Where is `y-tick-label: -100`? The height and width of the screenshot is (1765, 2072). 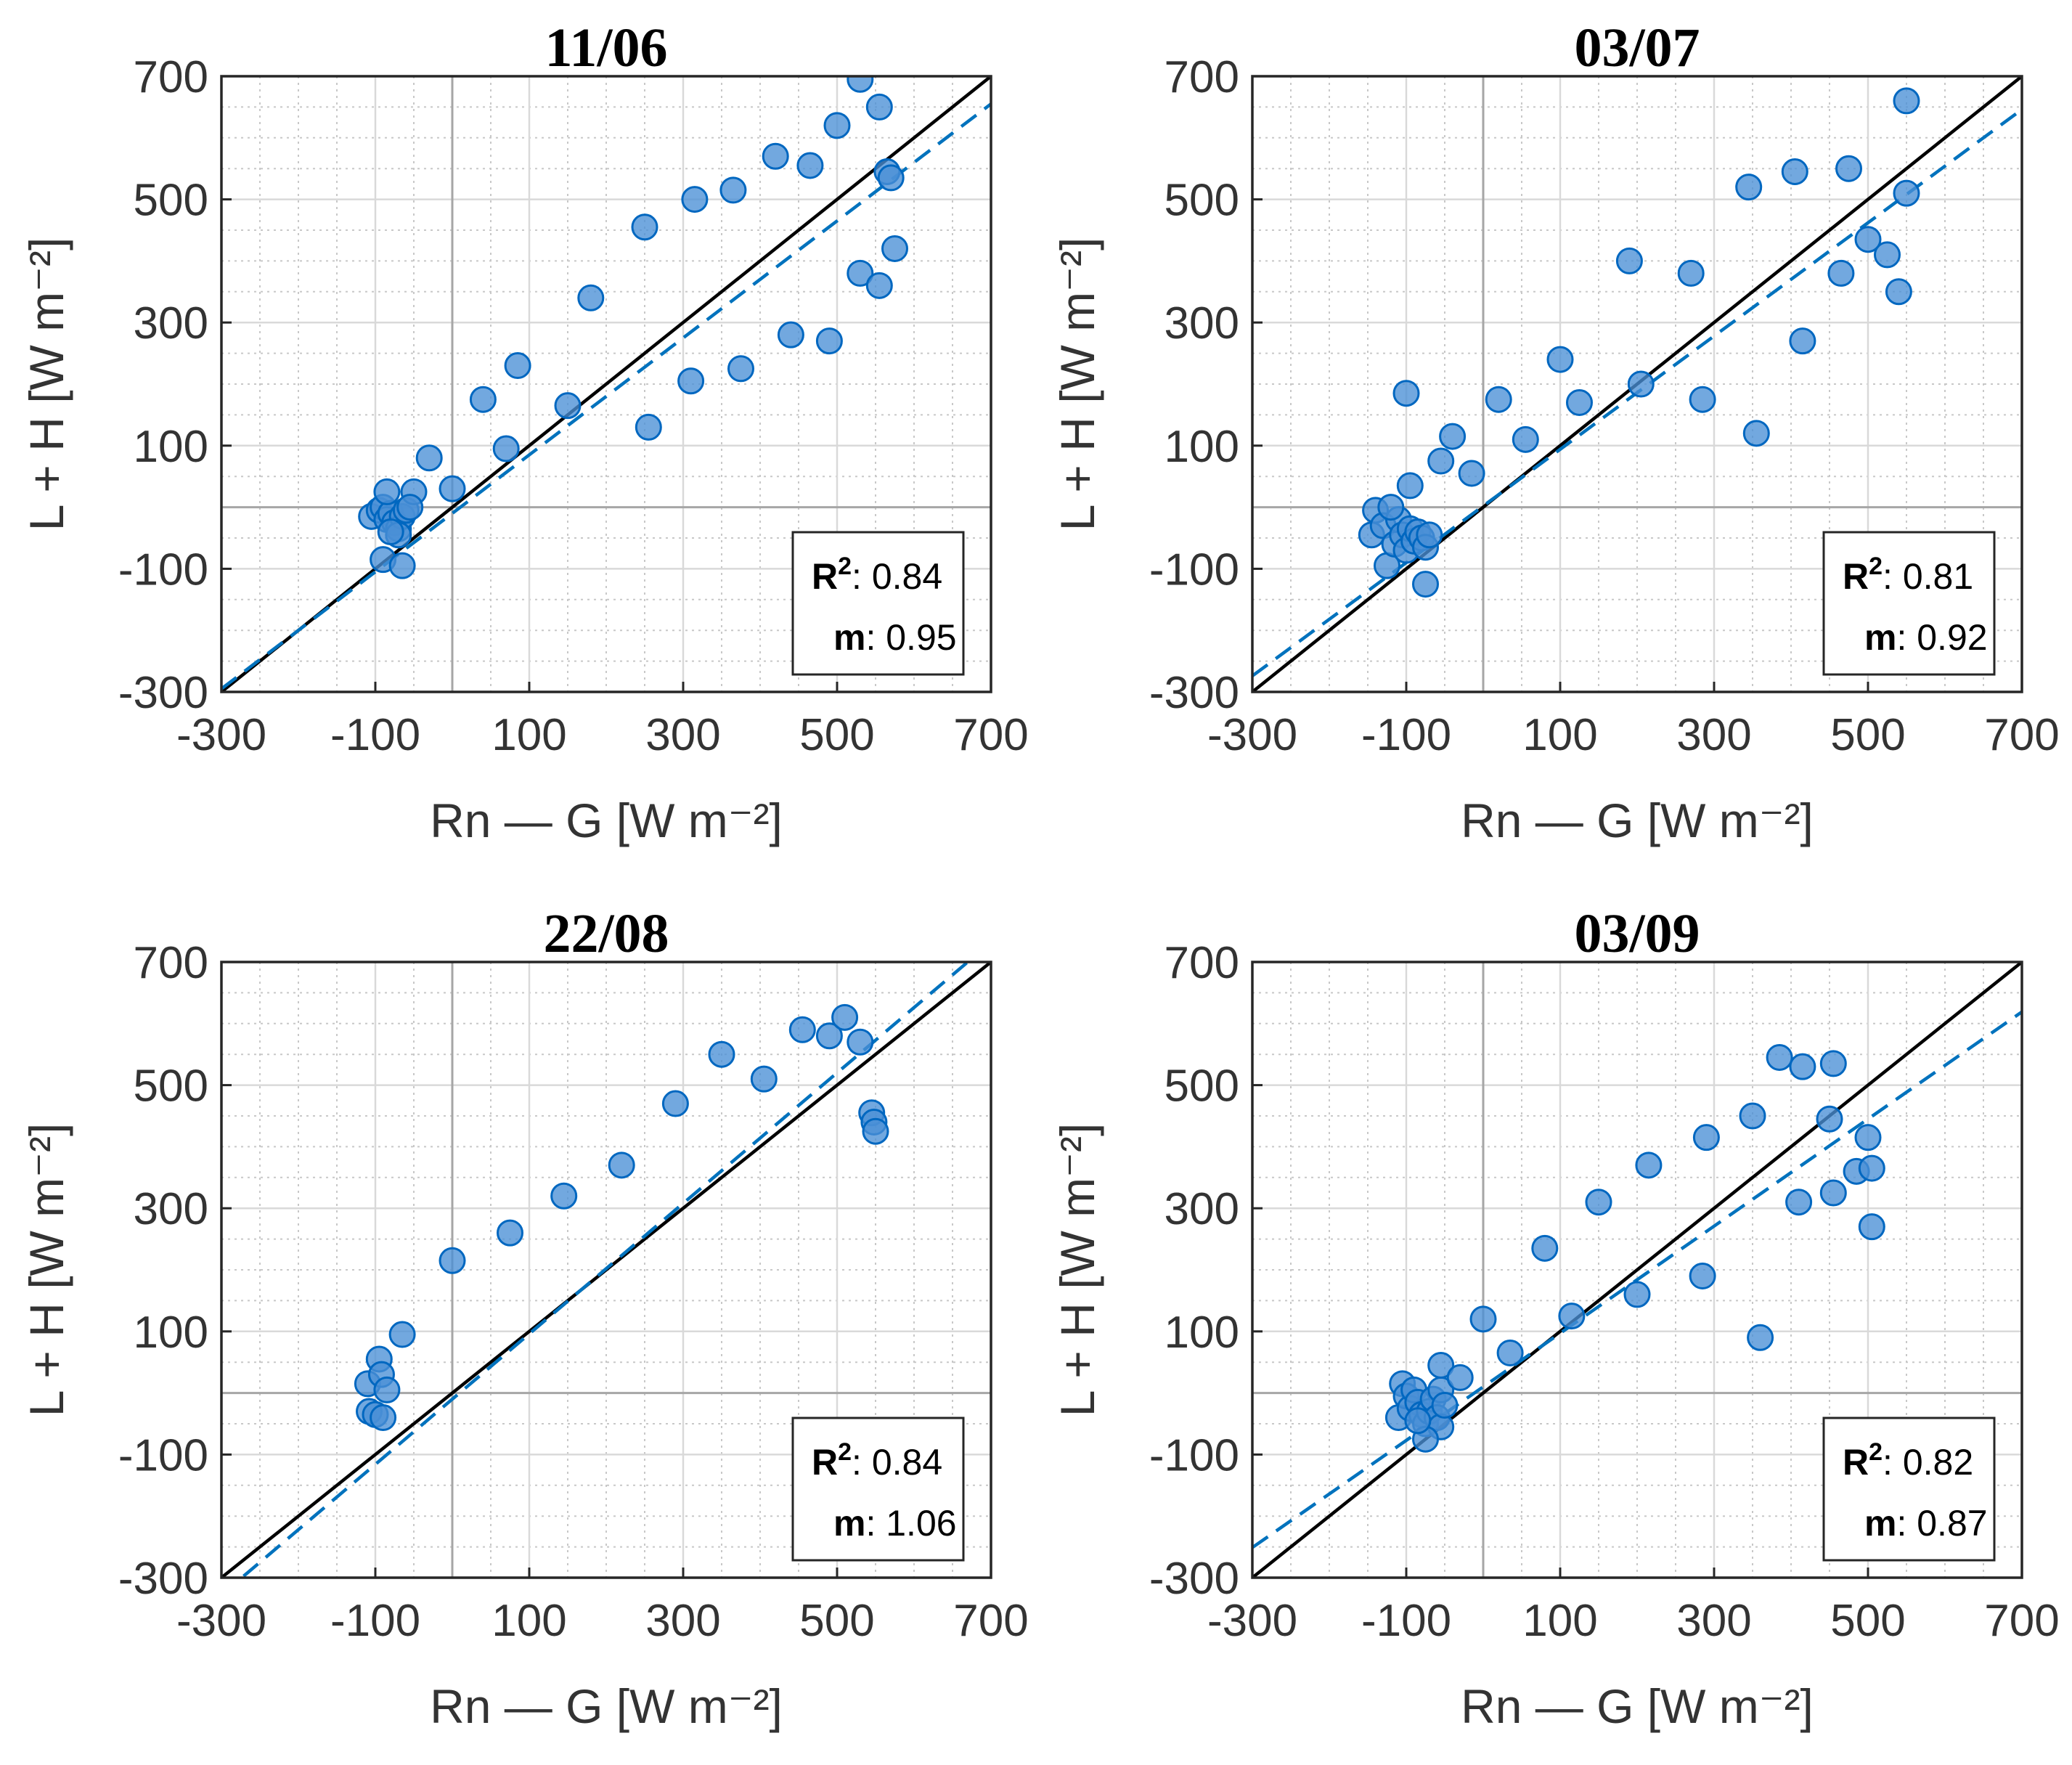 y-tick-label: -100 is located at coordinates (1194, 1455).